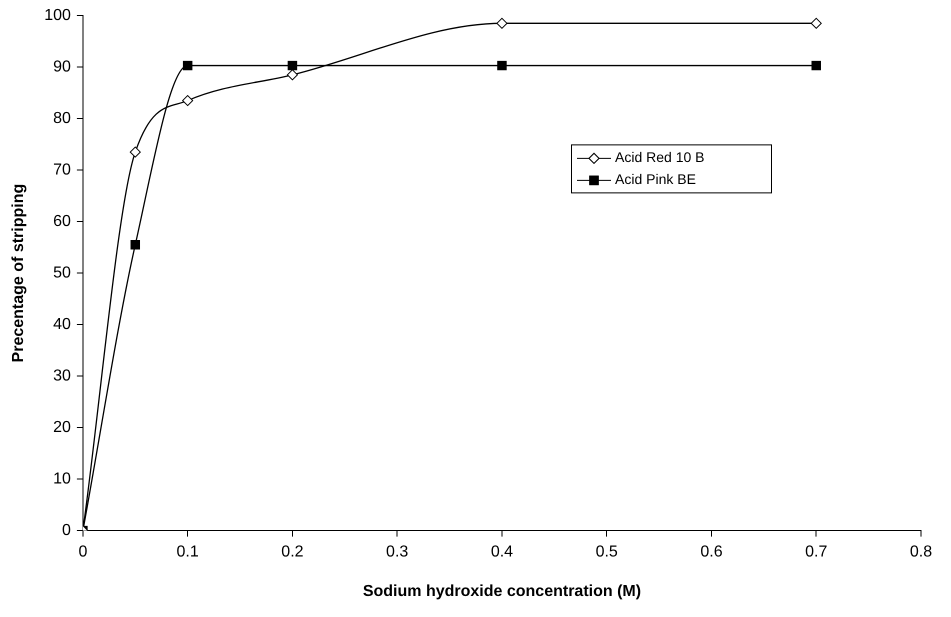 The image size is (951, 617). I want to click on x-tick-label: 0.3, so click(397, 552).